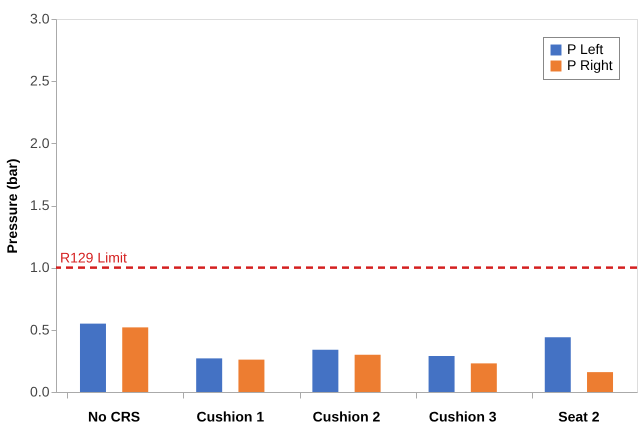  What do you see at coordinates (40, 392) in the screenshot?
I see `y-tick-label: 0.0` at bounding box center [40, 392].